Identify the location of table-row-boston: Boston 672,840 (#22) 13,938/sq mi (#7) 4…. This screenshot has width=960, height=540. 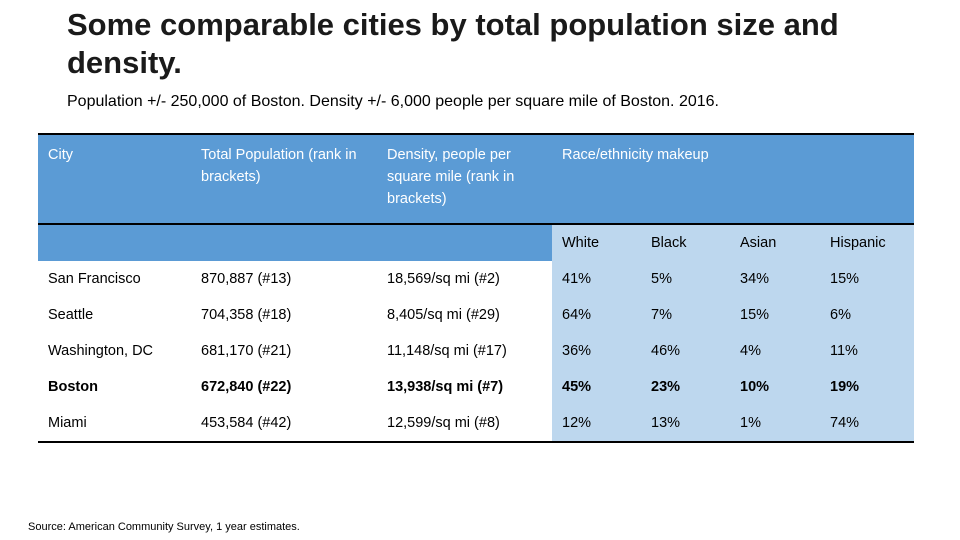
(476, 387).